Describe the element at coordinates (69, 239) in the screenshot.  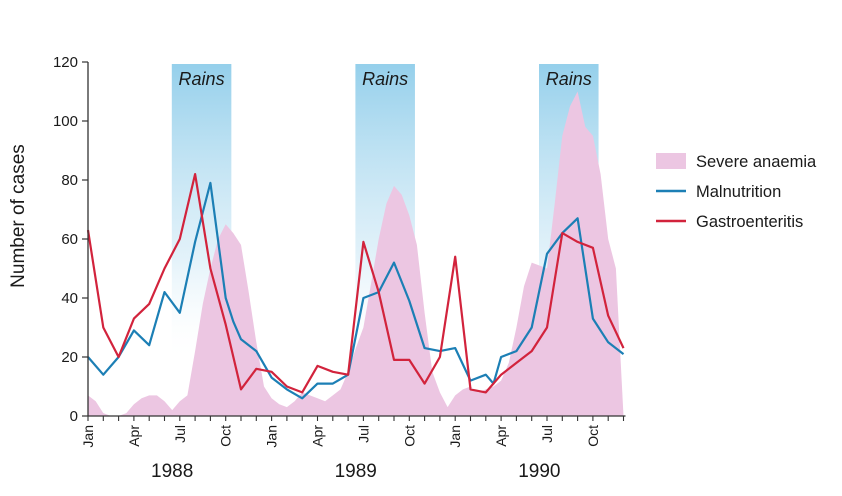
I see `y-tick-label: 60` at that location.